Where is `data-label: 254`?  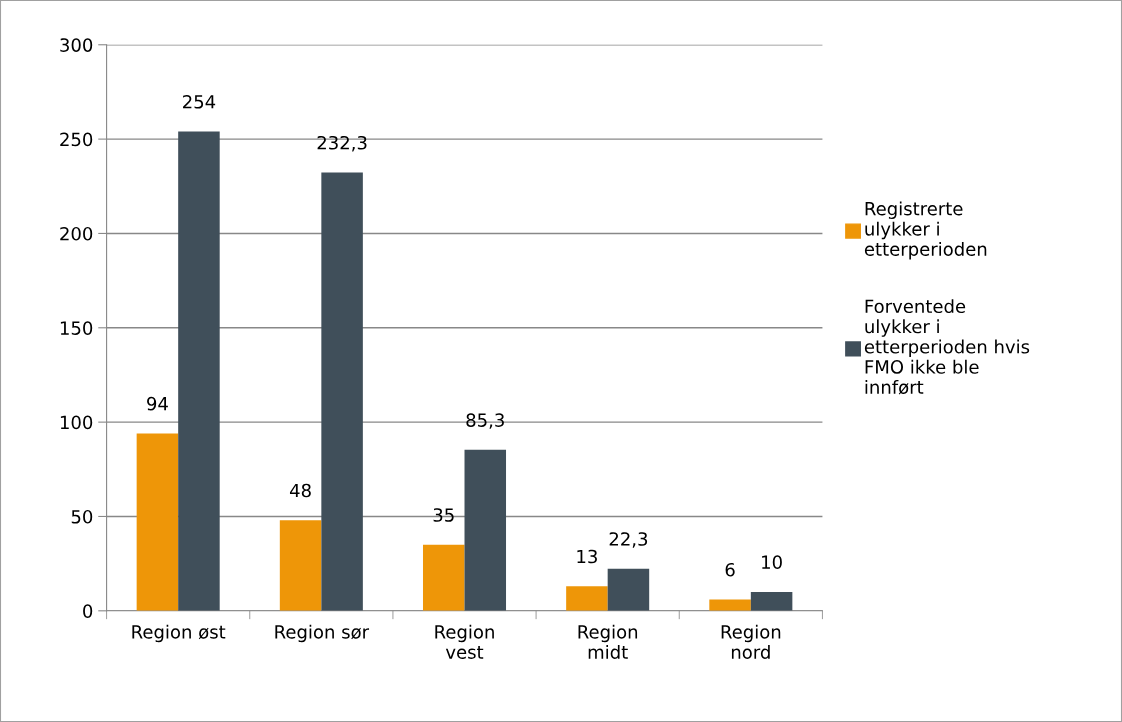 data-label: 254 is located at coordinates (199, 101).